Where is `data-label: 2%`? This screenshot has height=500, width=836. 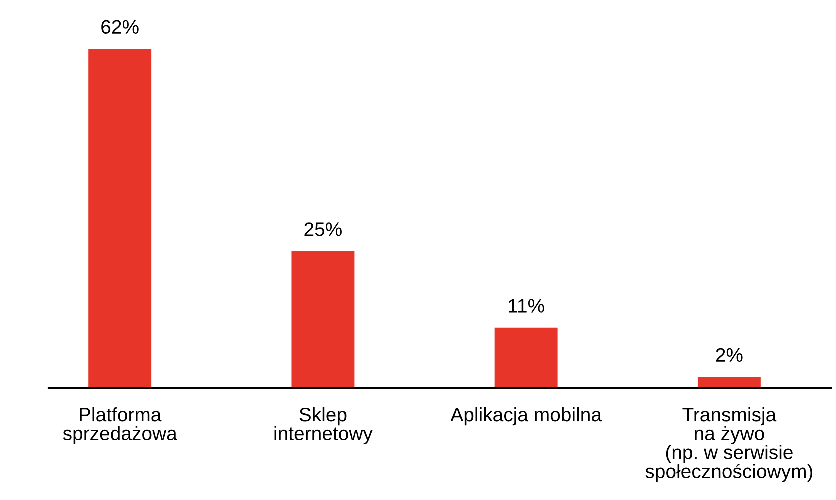 data-label: 2% is located at coordinates (729, 355).